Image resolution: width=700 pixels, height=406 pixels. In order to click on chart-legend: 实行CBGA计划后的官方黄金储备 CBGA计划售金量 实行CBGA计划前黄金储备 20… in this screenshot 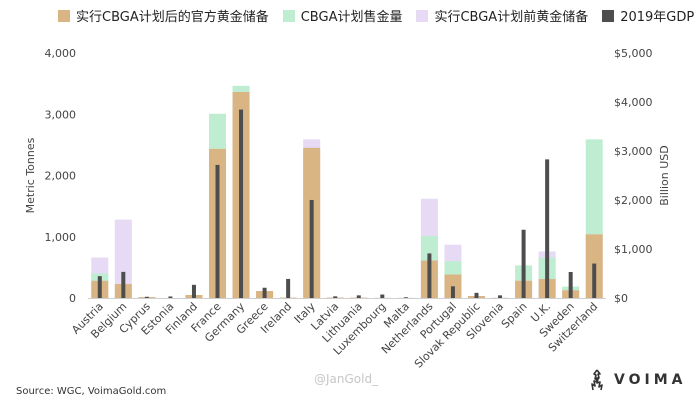, I will do `click(379, 15)`.